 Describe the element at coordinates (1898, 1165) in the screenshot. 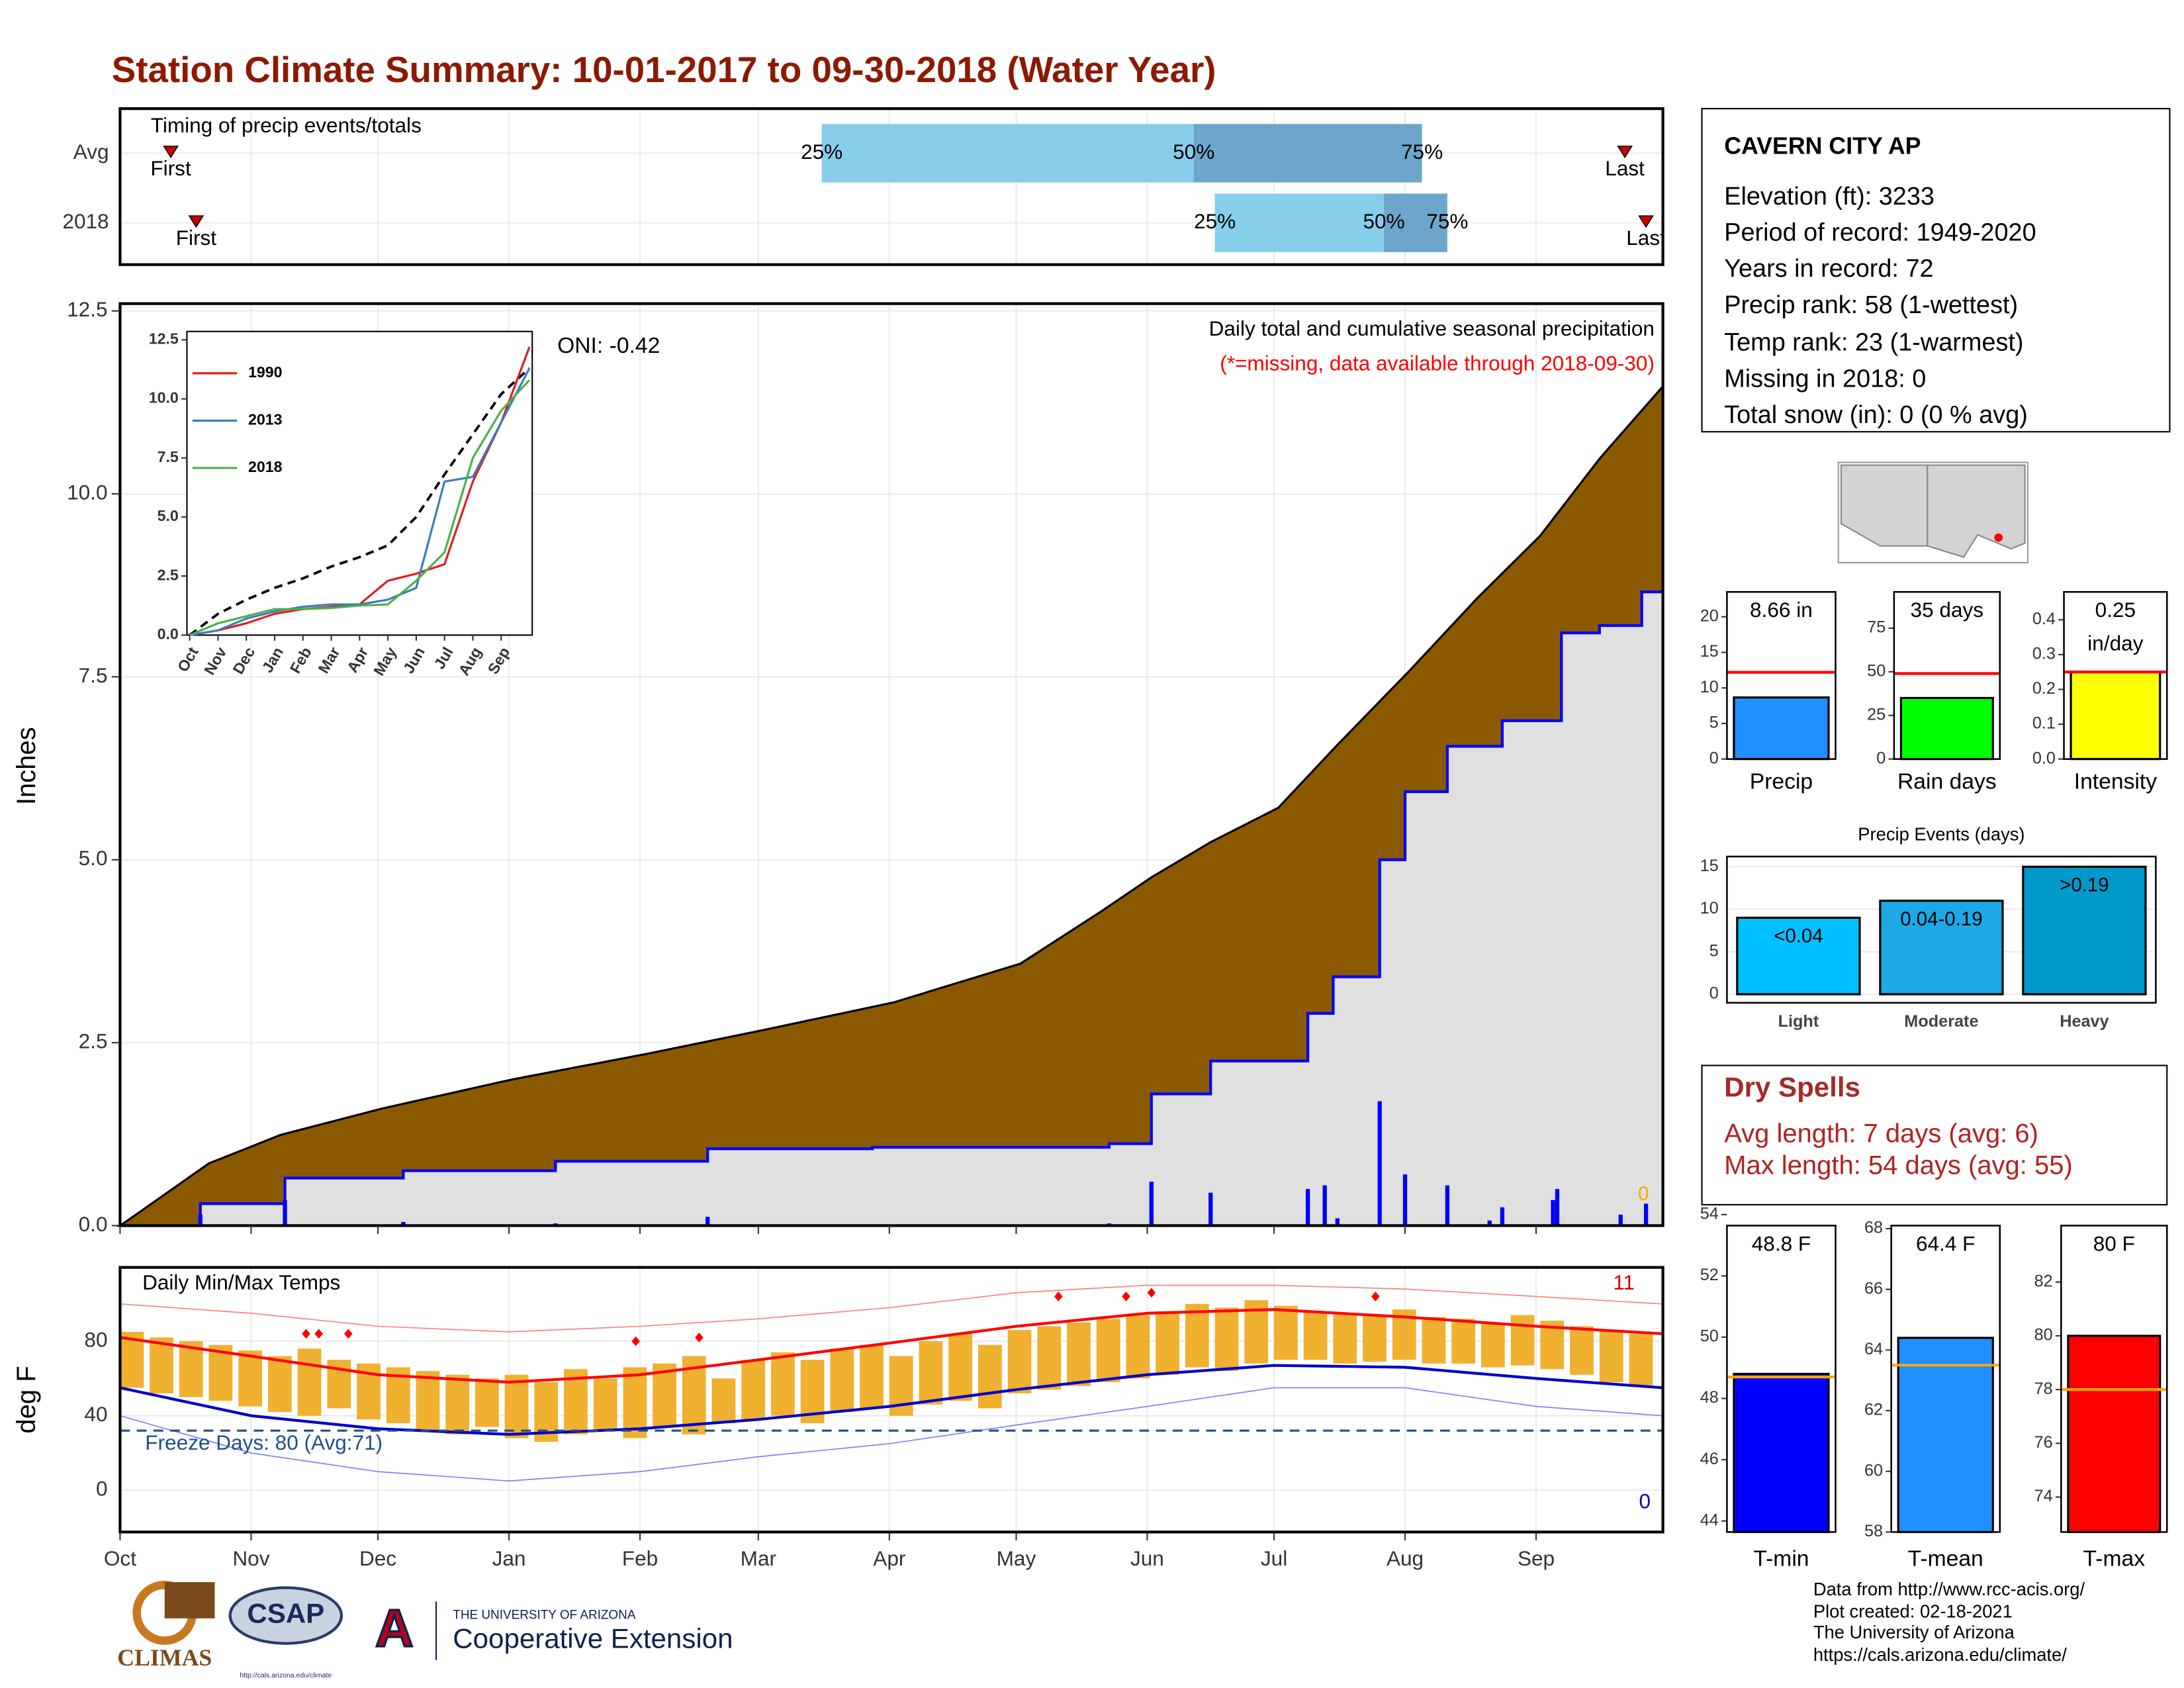

I see `dry-spells-line: Max length: 54 days (avg: 55)` at that location.